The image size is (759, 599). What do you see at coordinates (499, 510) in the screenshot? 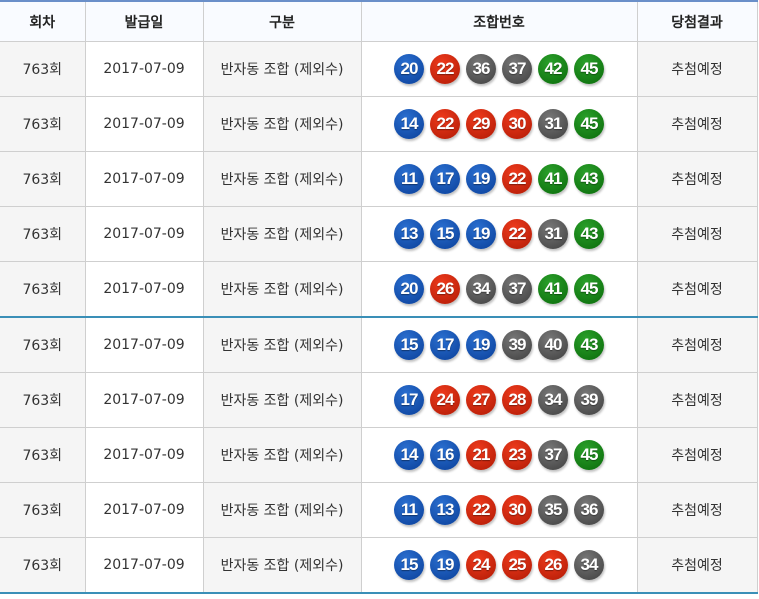
I see `numbers-cell: 11 13 22 30 35 36` at bounding box center [499, 510].